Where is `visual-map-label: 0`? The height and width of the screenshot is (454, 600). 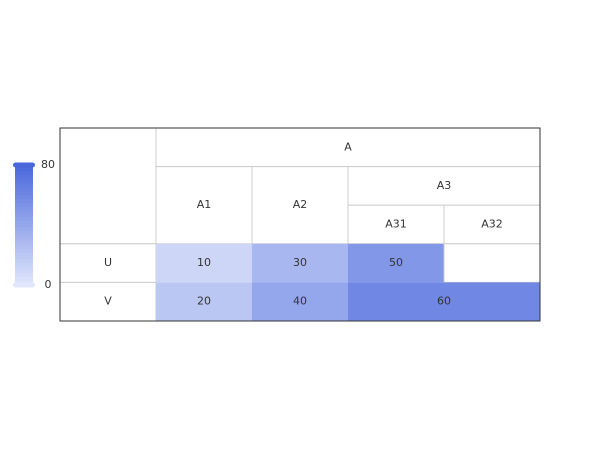
visual-map-label: 0 is located at coordinates (48, 284).